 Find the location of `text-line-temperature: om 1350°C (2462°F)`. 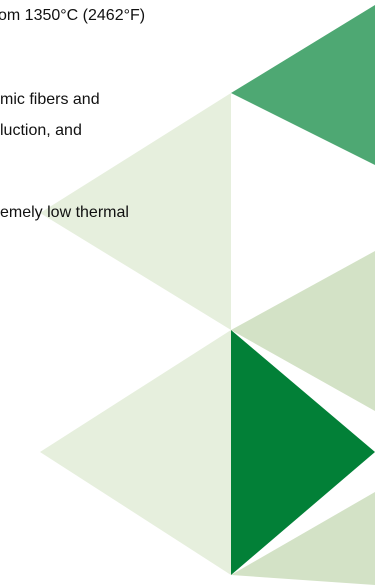

text-line-temperature: om 1350°C (2462°F) is located at coordinates (73, 15).